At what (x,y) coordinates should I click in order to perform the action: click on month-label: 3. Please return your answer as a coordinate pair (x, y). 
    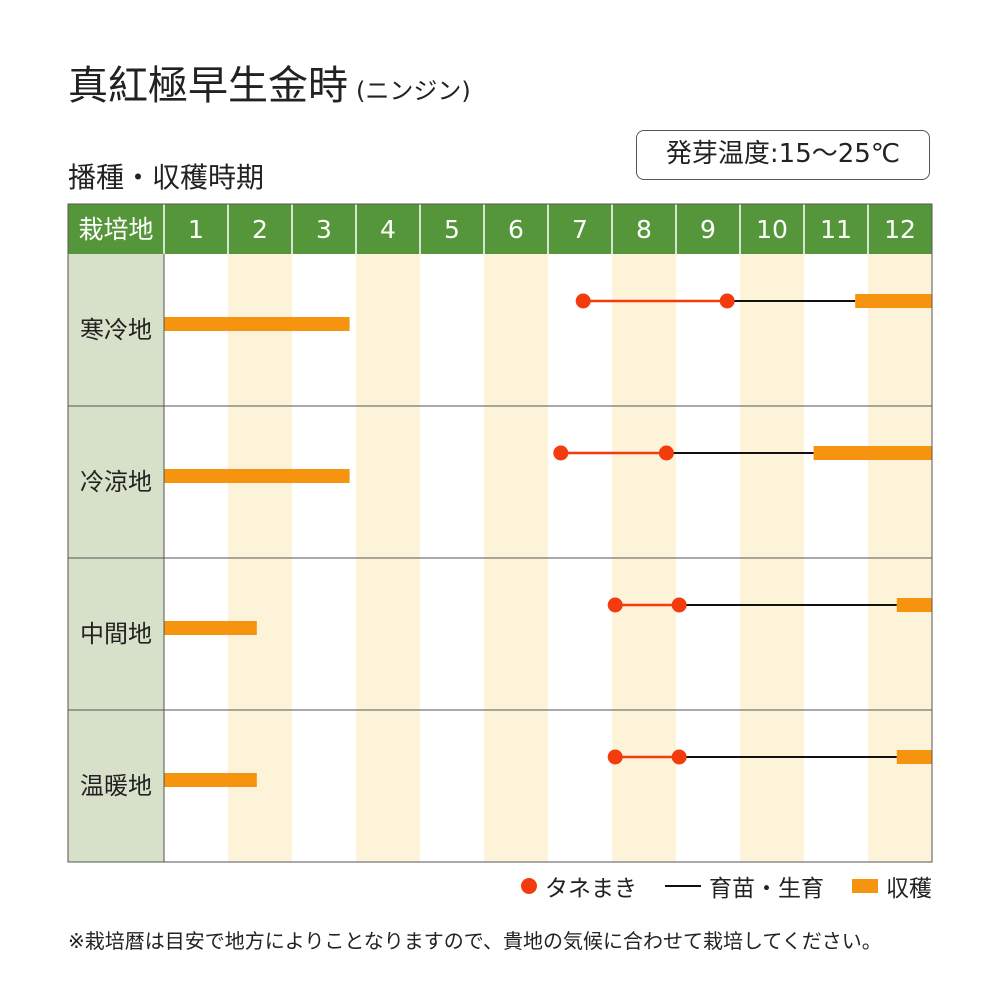
    Looking at the image, I should click on (324, 229).